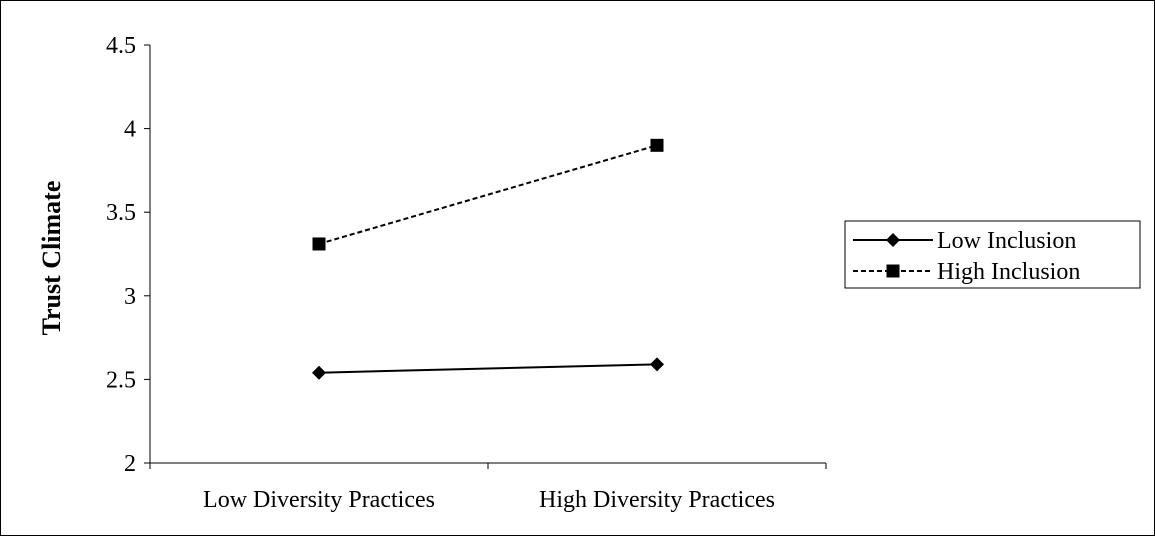 Image resolution: width=1155 pixels, height=536 pixels. I want to click on series-low-inclusion, so click(488, 368).